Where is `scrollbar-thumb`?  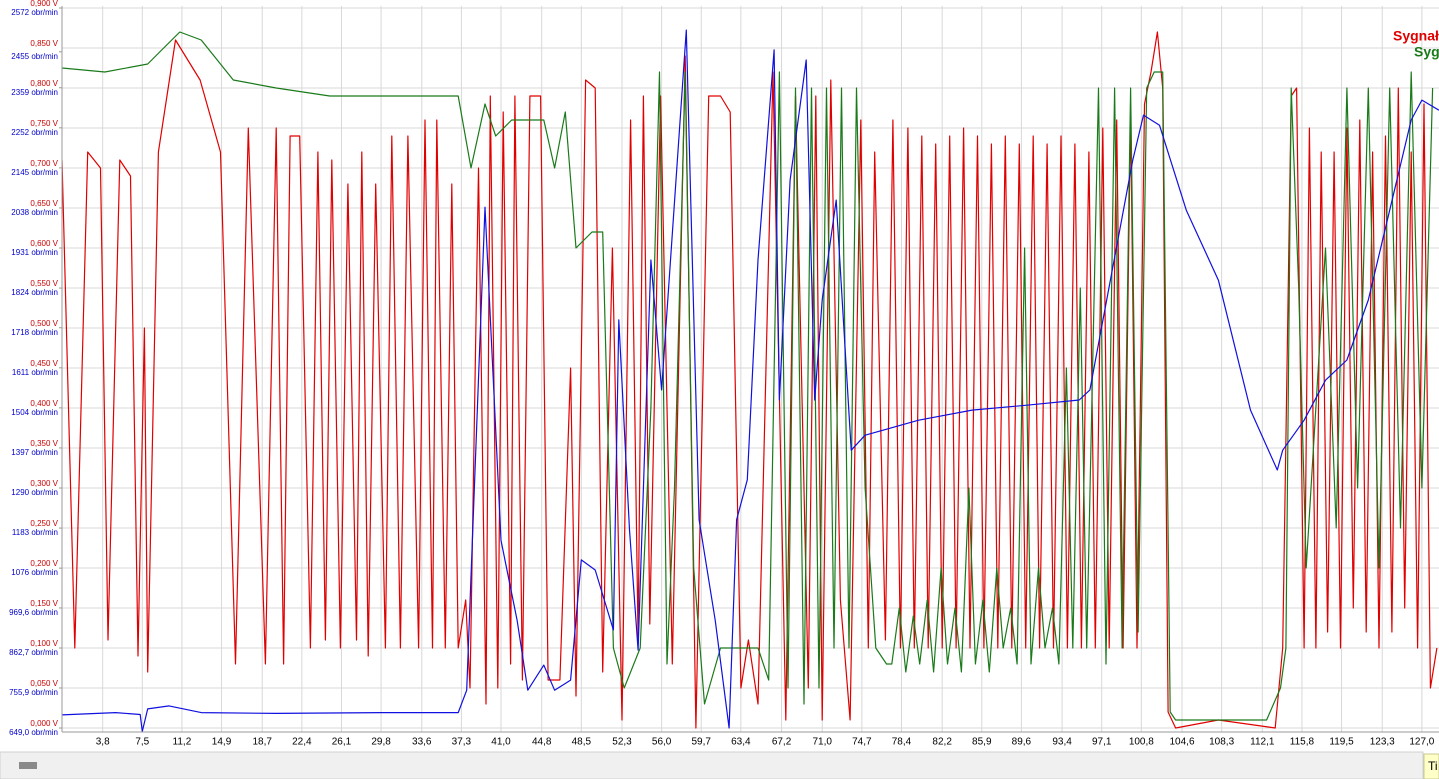
scrollbar-thumb is located at coordinates (28, 765).